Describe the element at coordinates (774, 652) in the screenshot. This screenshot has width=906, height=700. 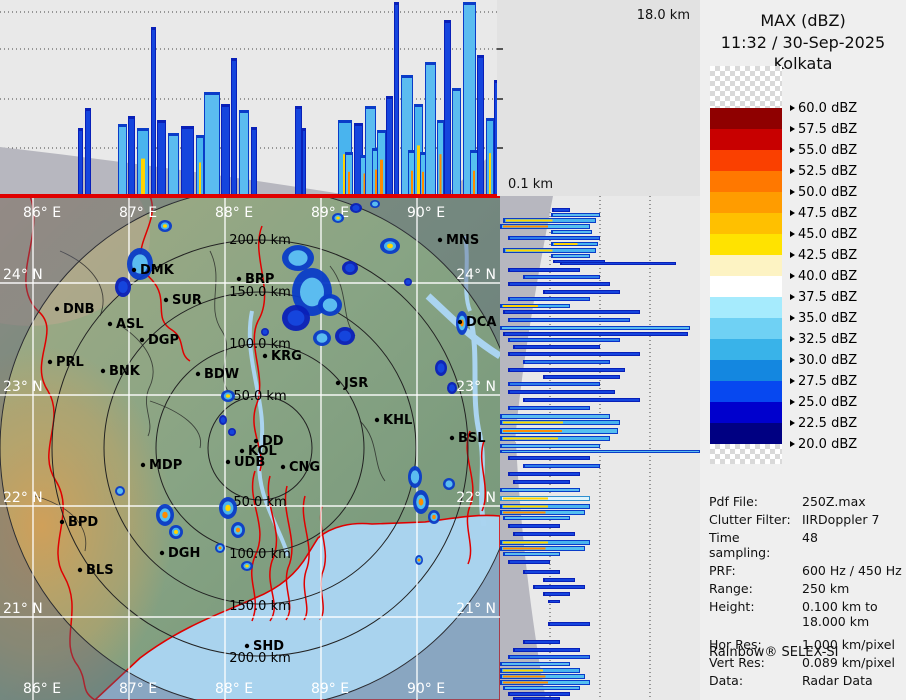
I see `software-brand-label: Rainbow® SELEX-SI` at that location.